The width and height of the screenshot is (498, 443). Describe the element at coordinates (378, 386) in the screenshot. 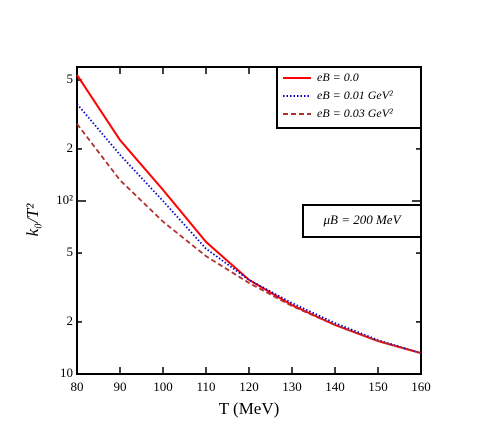

I see `x-tick-label: 150` at that location.